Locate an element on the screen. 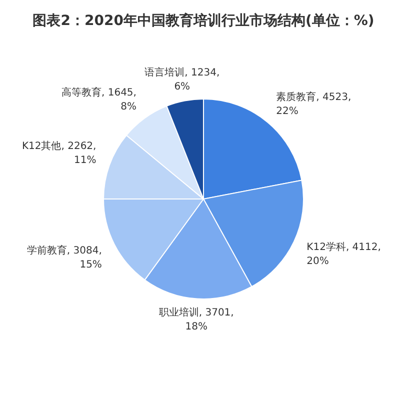  slice-label: 学前教育, 3084, 15% is located at coordinates (64, 257).